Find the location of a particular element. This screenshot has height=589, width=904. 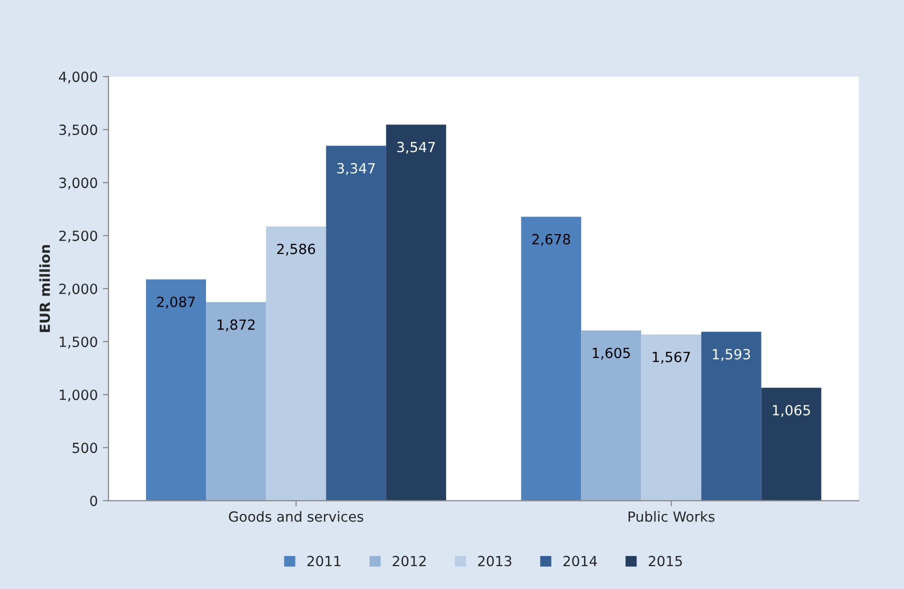

data-label: 2,087 is located at coordinates (176, 302).